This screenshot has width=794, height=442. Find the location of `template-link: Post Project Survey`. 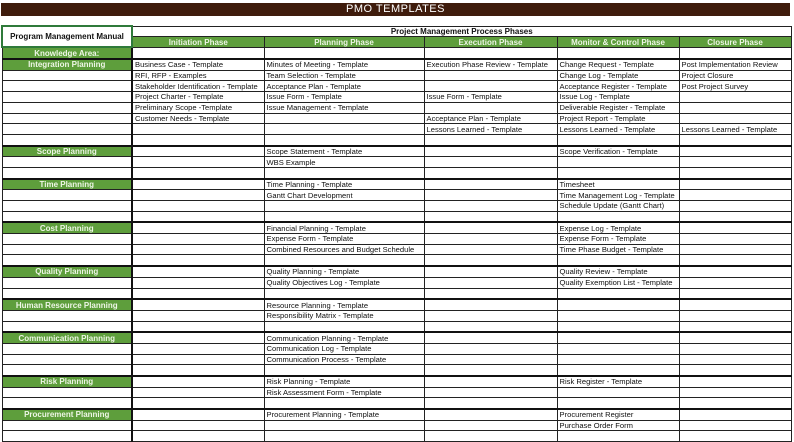

template-link: Post Project Survey is located at coordinates (735, 86).